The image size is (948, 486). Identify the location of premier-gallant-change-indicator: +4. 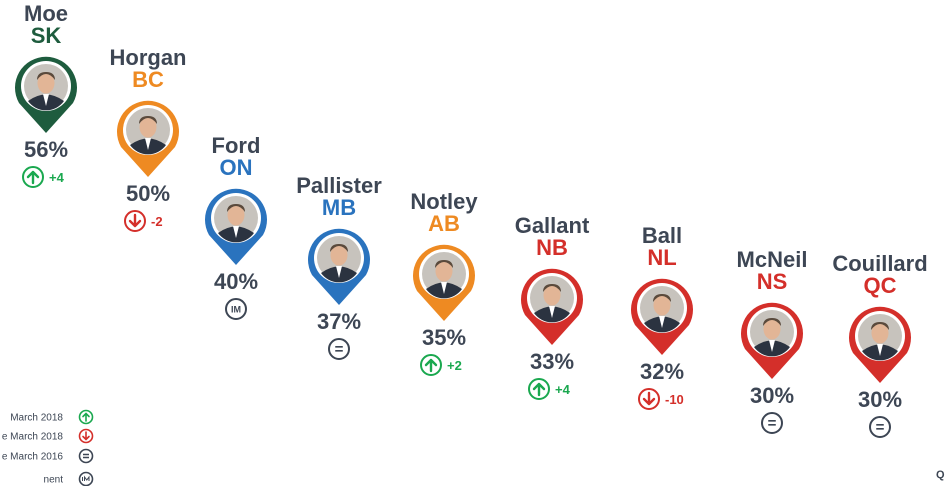
(549, 389).